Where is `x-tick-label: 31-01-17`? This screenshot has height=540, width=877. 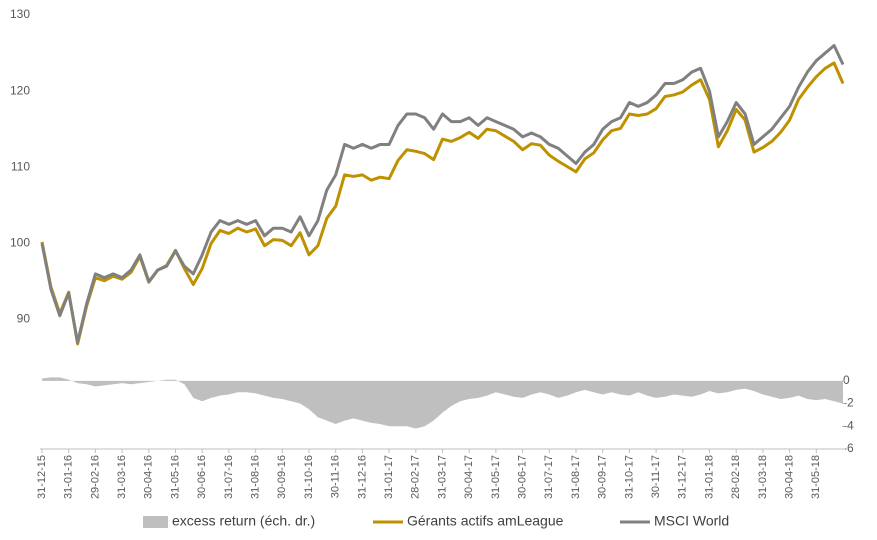 x-tick-label: 31-01-17 is located at coordinates (389, 477).